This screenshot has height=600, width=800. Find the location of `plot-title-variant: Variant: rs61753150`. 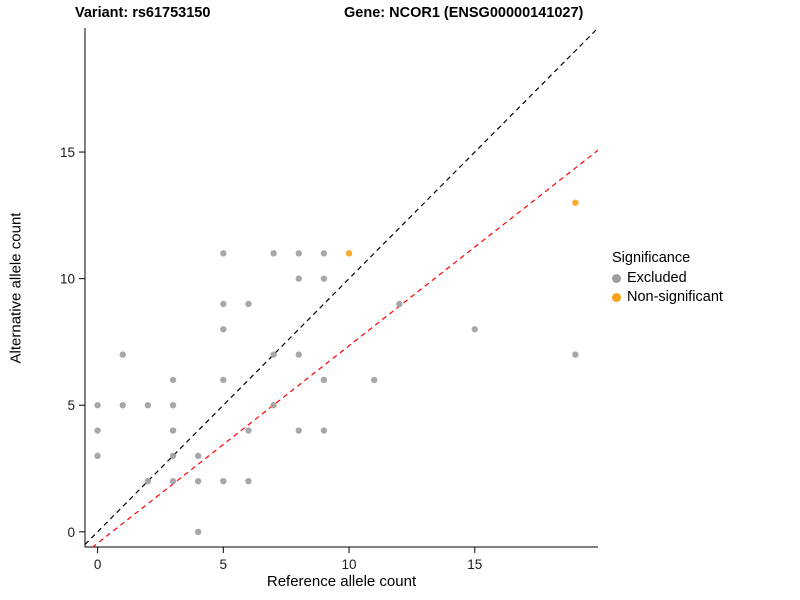

plot-title-variant: Variant: rs61753150 is located at coordinates (143, 13).